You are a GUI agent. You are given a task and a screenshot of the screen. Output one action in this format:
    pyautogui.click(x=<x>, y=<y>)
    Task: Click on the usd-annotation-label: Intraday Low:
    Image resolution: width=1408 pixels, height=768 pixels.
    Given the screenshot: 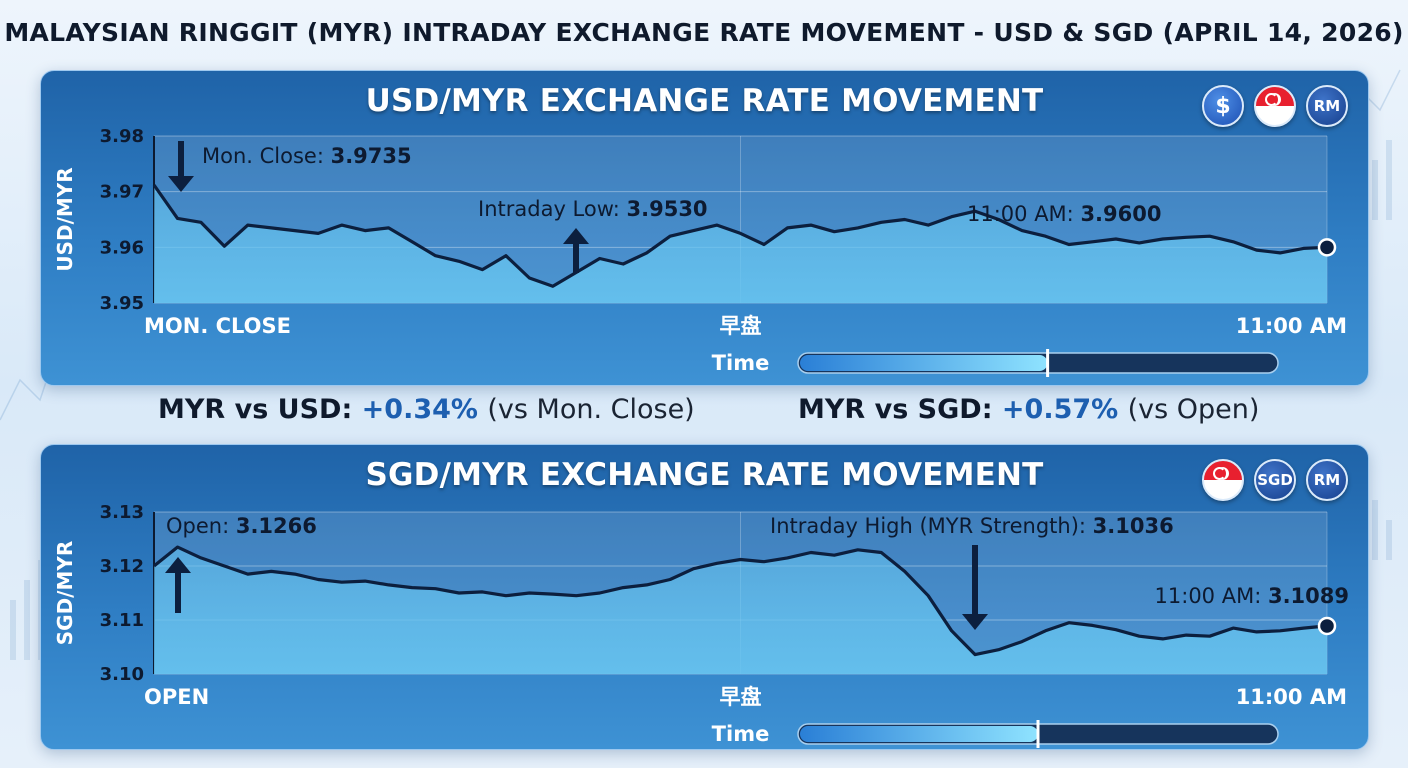 What is the action you would take?
    pyautogui.click(x=552, y=209)
    